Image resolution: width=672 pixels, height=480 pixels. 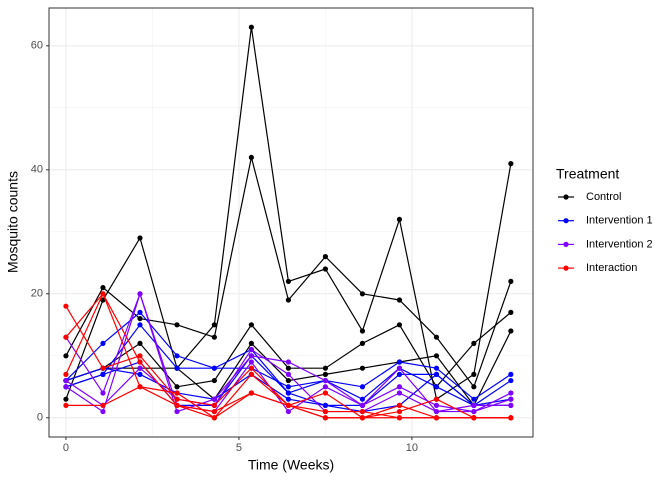 What do you see at coordinates (587, 174) in the screenshot?
I see `legend-title: Treatment` at bounding box center [587, 174].